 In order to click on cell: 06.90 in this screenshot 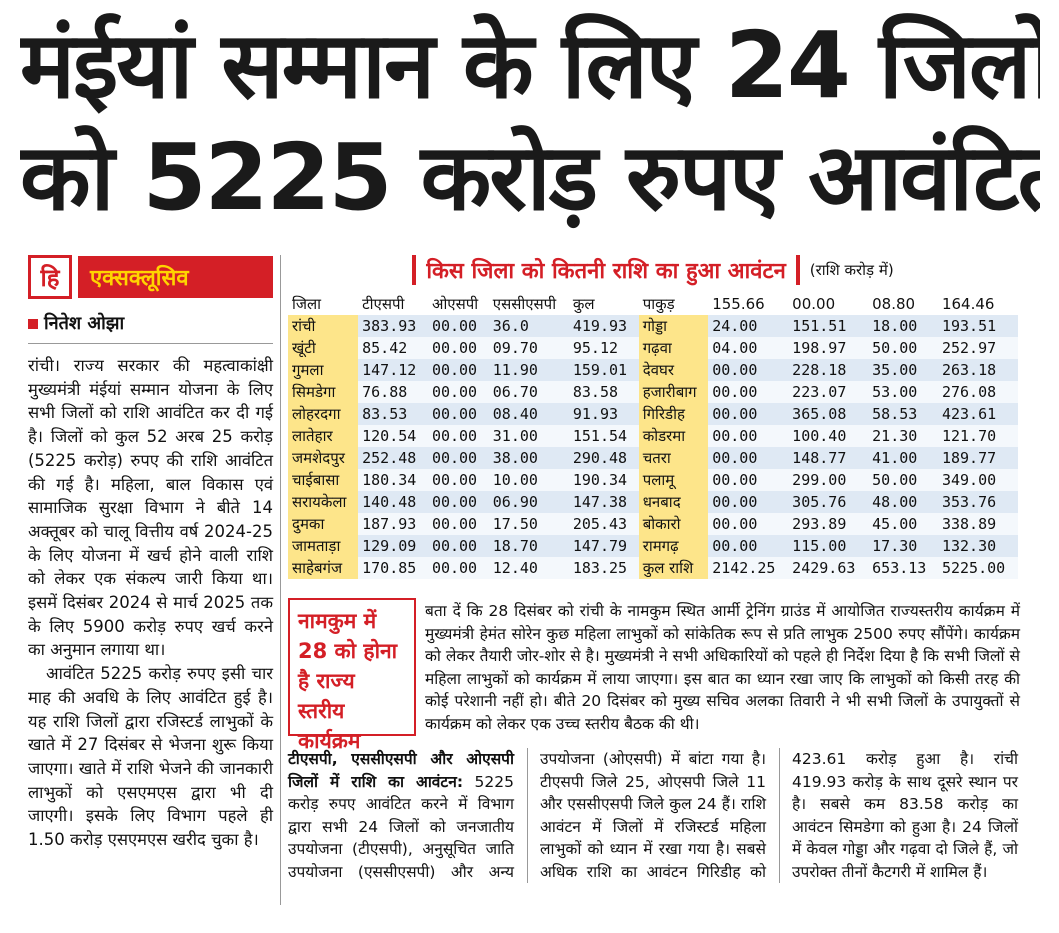, I will do `click(528, 502)`.